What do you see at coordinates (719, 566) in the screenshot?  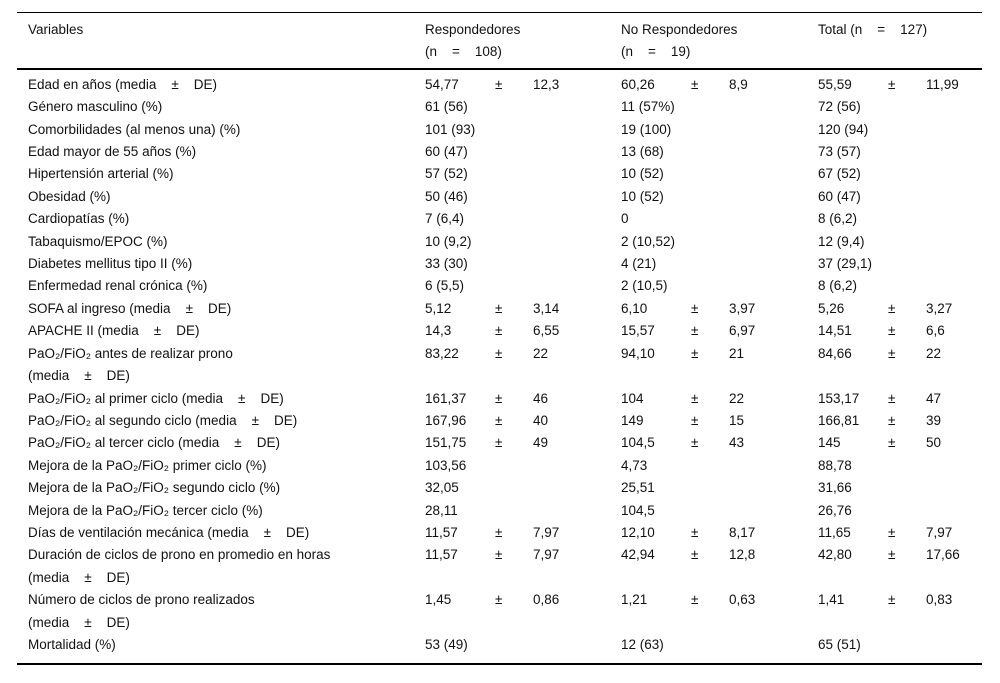 I see `no-respondedores-cell: 42,94 ±12,8` at bounding box center [719, 566].